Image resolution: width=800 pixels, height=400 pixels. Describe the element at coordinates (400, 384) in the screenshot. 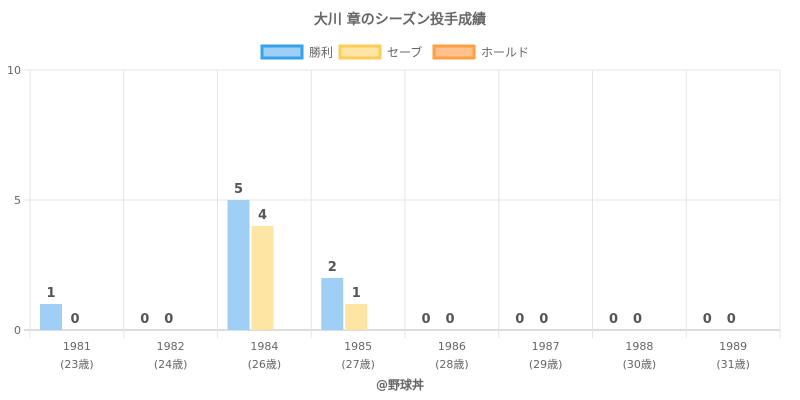

I see `credit-text: @野球丼` at that location.